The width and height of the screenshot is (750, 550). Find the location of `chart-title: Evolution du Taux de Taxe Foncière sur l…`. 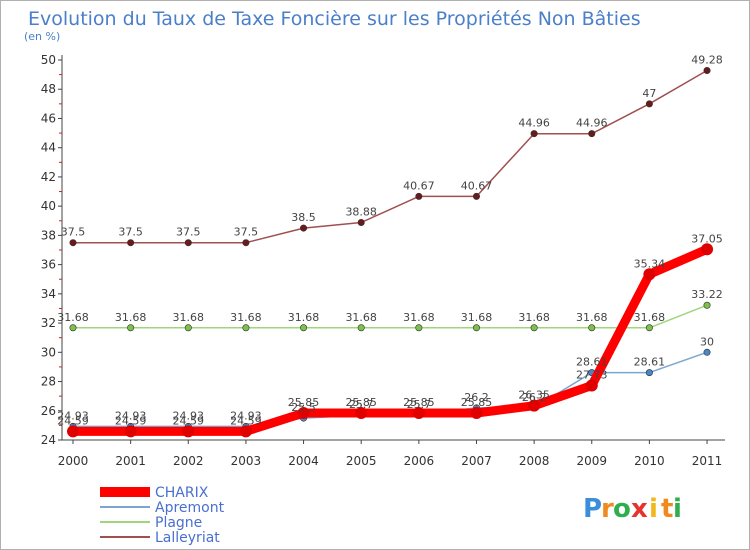

chart-title: Evolution du Taux de Taxe Foncière sur l… is located at coordinates (334, 19).